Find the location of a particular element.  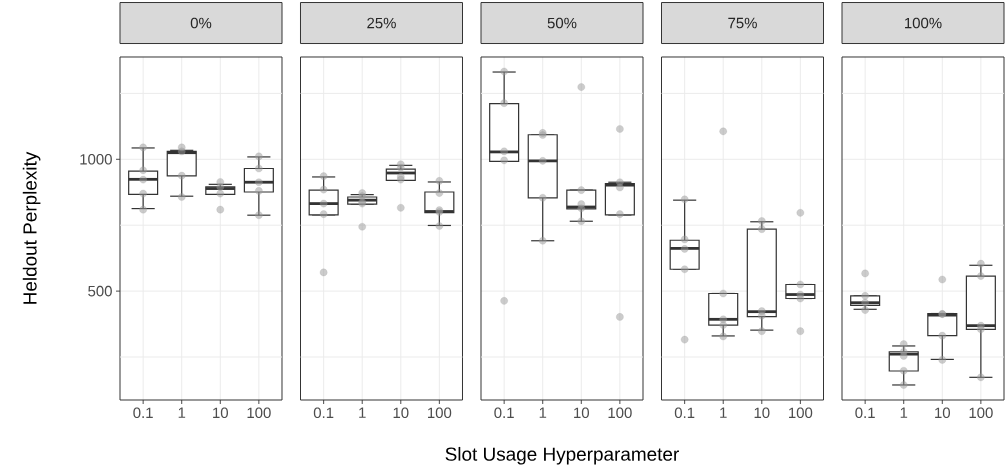

y-axis-title: Heldout Perplexity is located at coordinates (31, 227).